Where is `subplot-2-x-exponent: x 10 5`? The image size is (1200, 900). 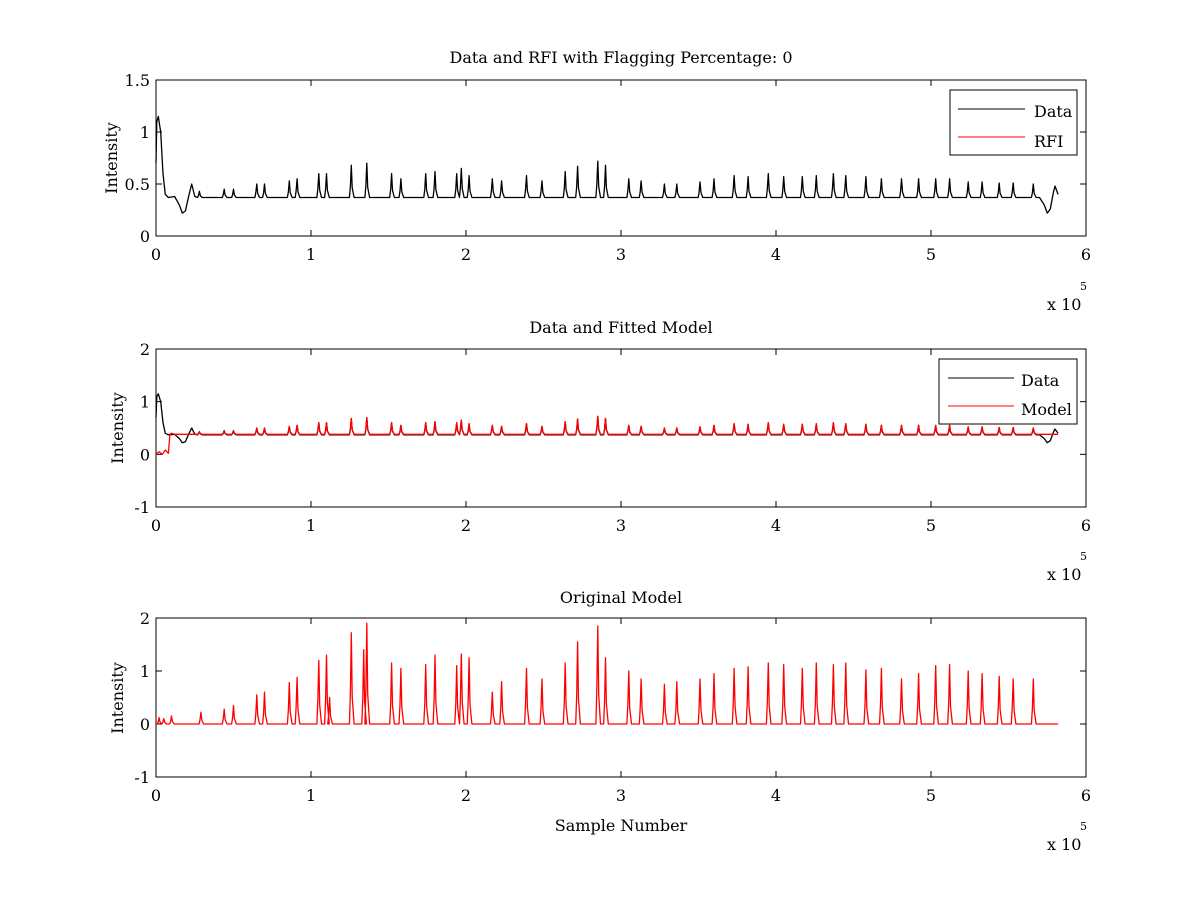 subplot-2-x-exponent: x 10 5 is located at coordinates (1067, 567).